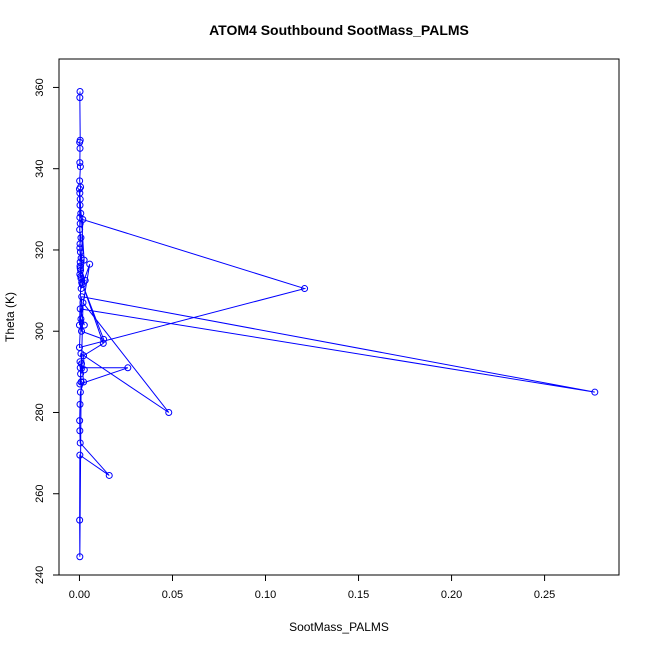 This screenshot has height=650, width=650. What do you see at coordinates (544, 595) in the screenshot?
I see `x-tick-label: 0.25` at bounding box center [544, 595].